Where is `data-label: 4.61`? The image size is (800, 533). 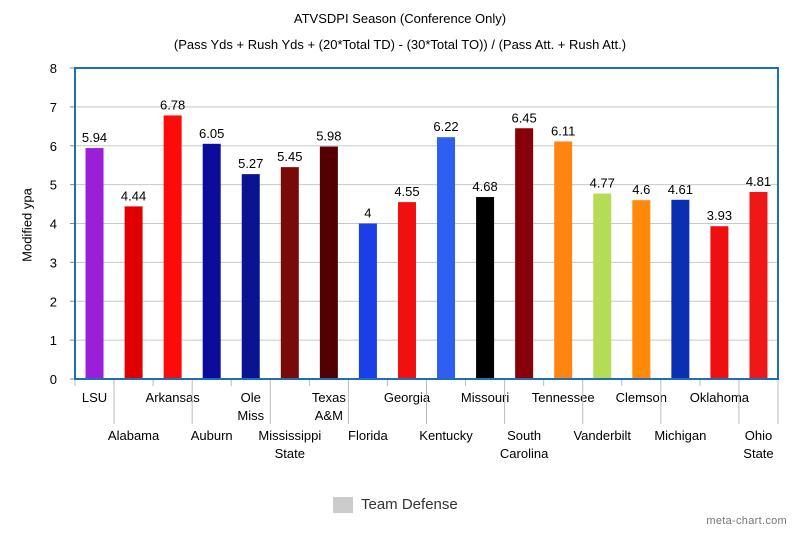
data-label: 4.61 is located at coordinates (680, 189).